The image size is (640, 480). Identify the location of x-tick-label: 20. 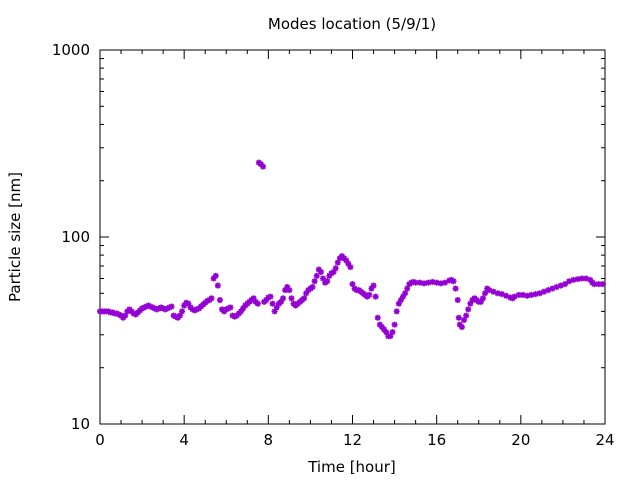
(520, 440).